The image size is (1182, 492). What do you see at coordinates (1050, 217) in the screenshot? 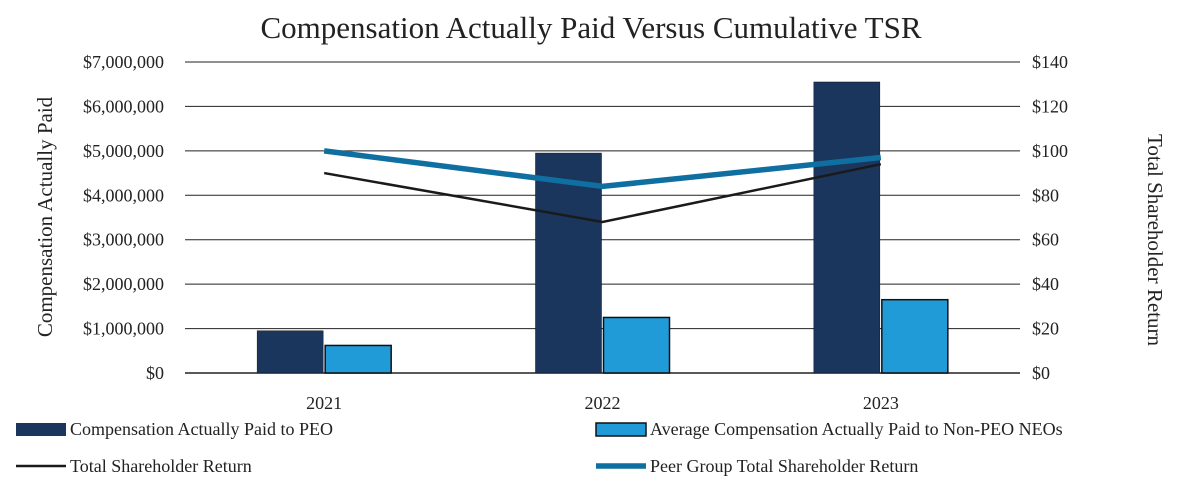
I see `right-axis-ticks: $0 $20 $40 $60 $80 $100 $120 $140` at bounding box center [1050, 217].